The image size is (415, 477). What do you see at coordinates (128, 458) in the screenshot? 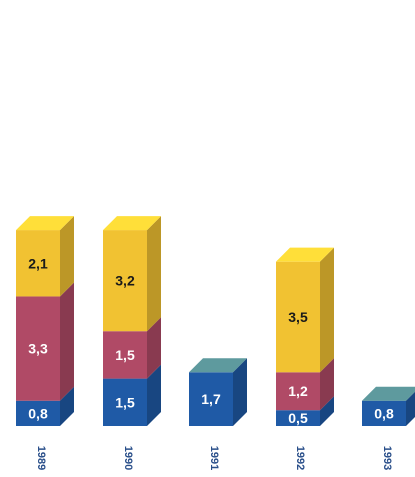
I see `x-tick-label-1990: 1990` at bounding box center [128, 458].